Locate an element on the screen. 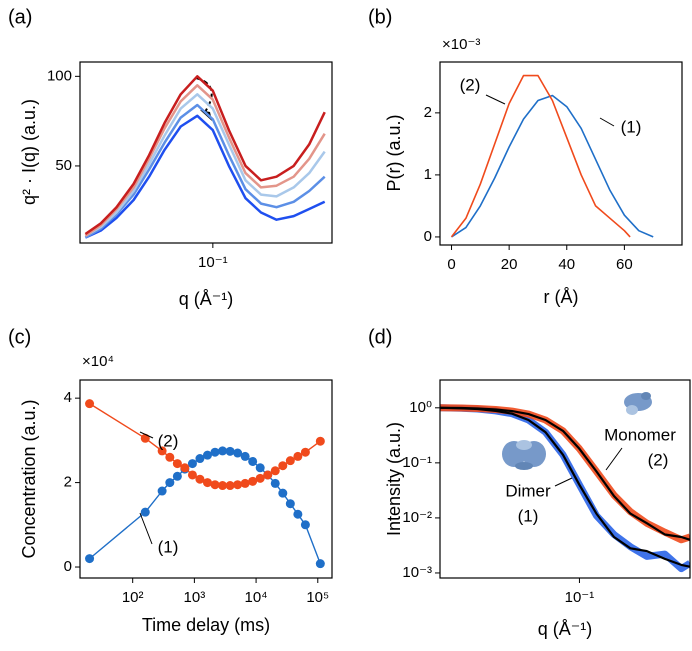 Image resolution: width=692 pixels, height=651 pixels. y-axis-label: q² · I(q) (a.u.) is located at coordinates (29, 152).